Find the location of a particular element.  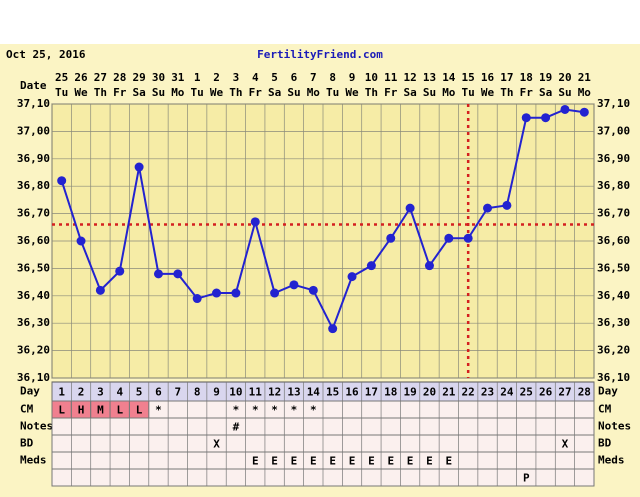

date-label: 28 is located at coordinates (119, 77).